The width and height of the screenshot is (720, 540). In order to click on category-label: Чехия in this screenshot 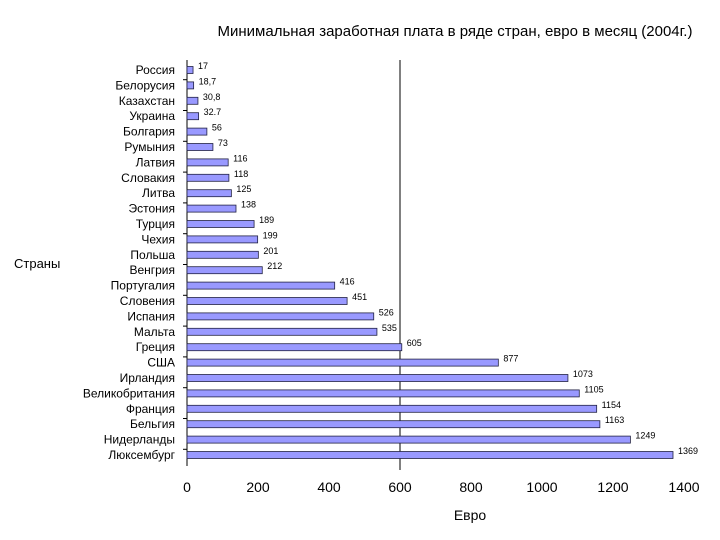, I will do `click(158, 239)`.